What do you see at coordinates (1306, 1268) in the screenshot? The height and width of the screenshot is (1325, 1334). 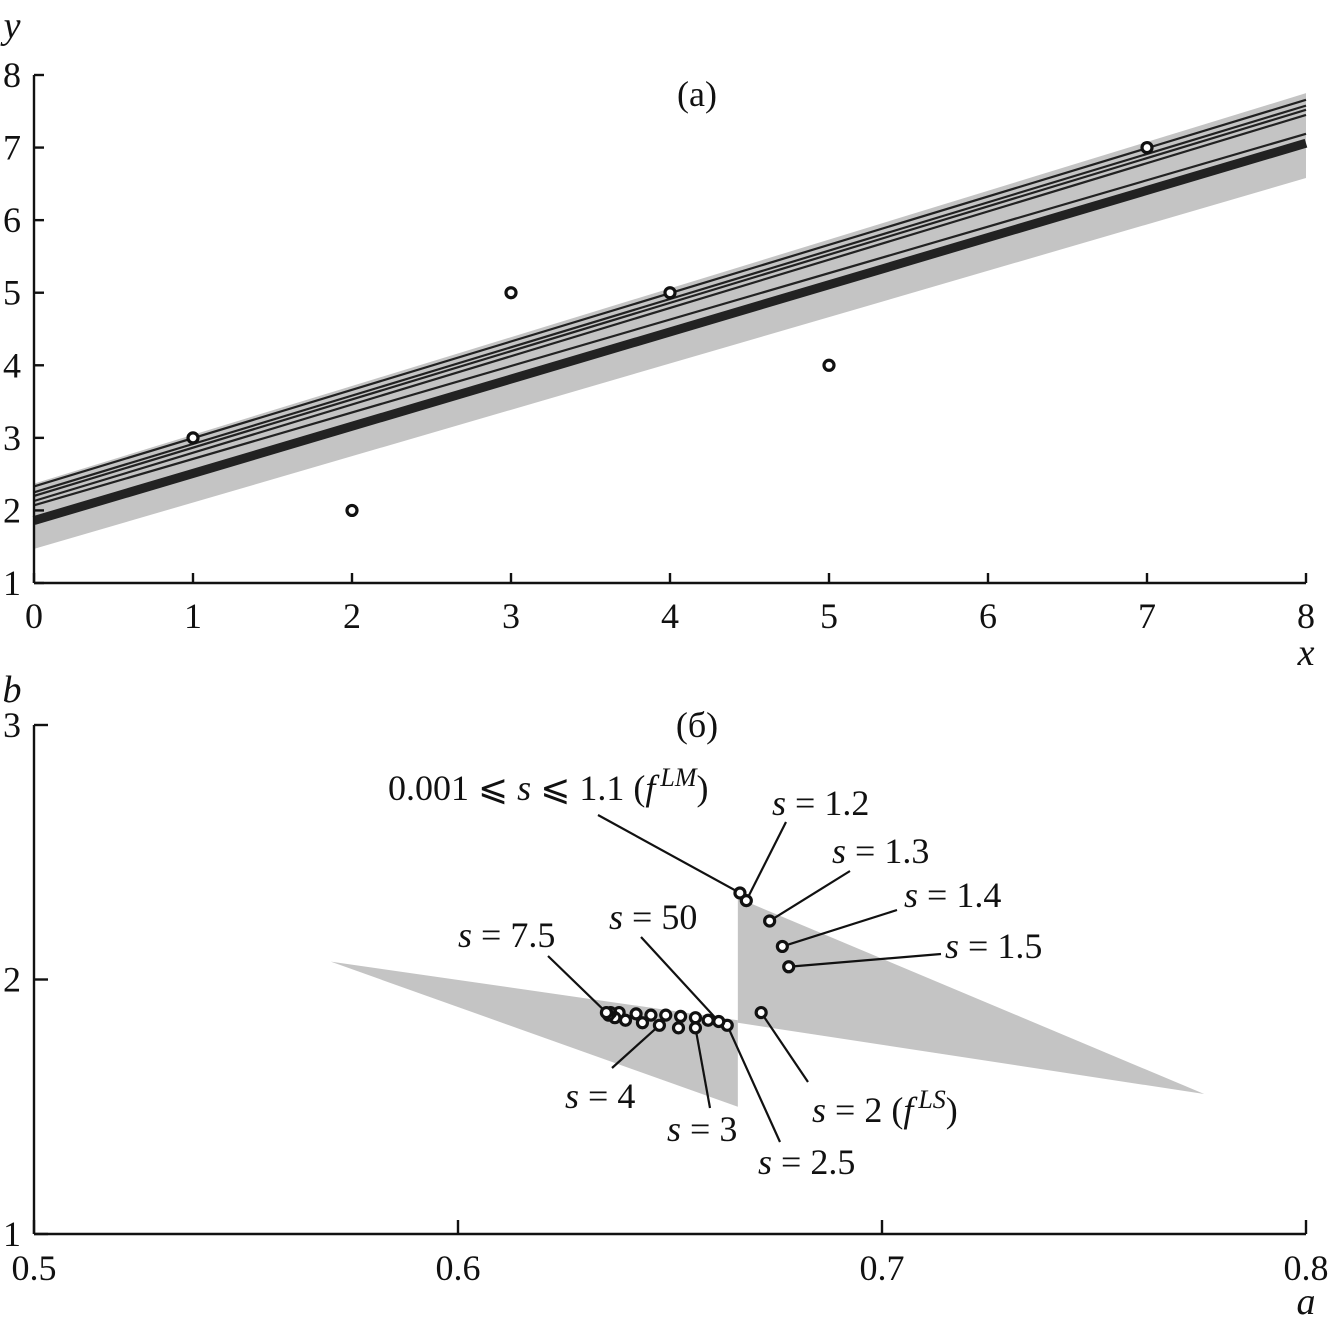 I see `a-tick-label: 0.8` at bounding box center [1306, 1268].